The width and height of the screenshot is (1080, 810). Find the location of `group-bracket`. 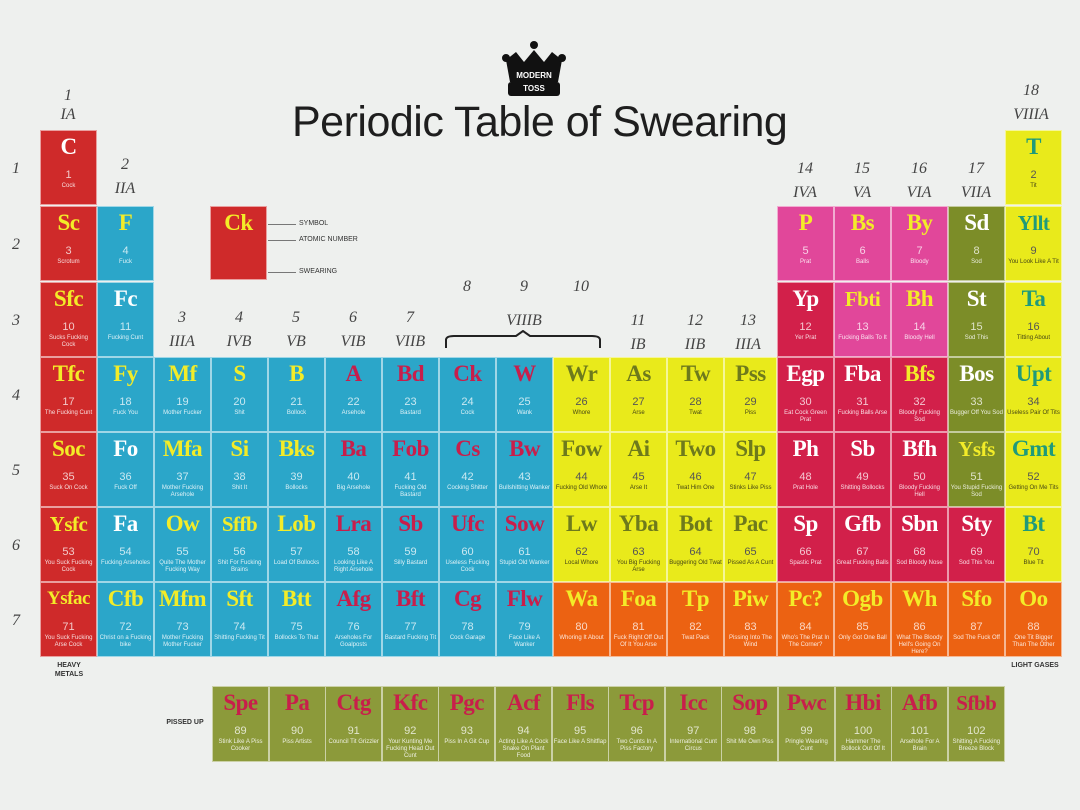

group-bracket is located at coordinates (523, 339).